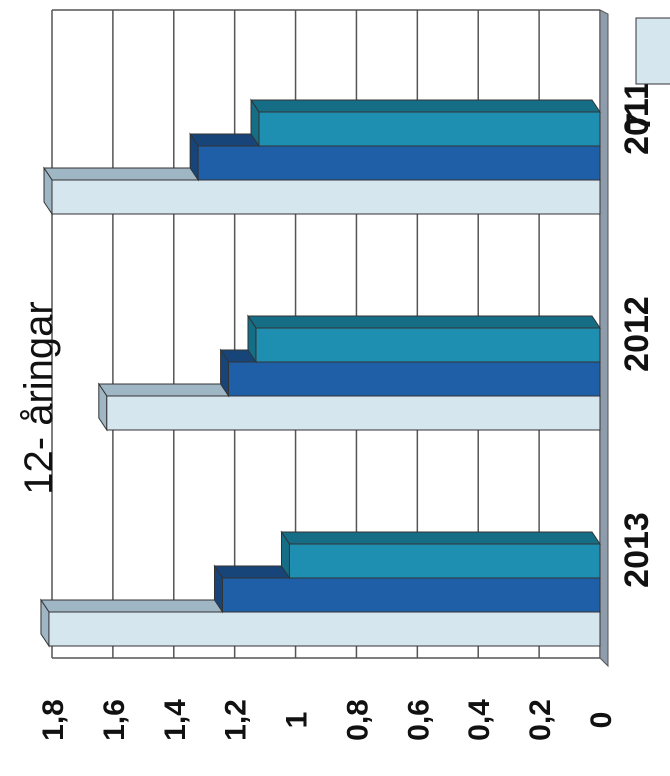 The height and width of the screenshot is (776, 670). Describe the element at coordinates (424, 322) in the screenshot. I see `bar-top-2012-s3` at that location.